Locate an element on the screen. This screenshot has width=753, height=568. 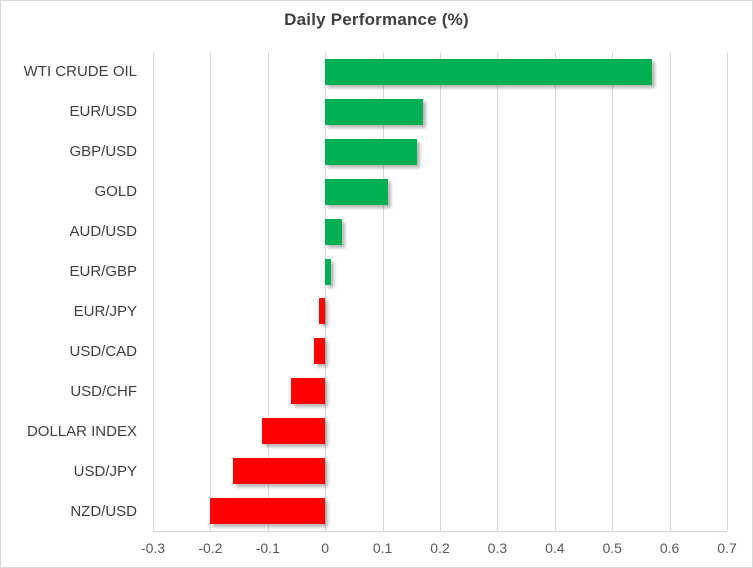
bar-eur-jpy is located at coordinates (322, 311).